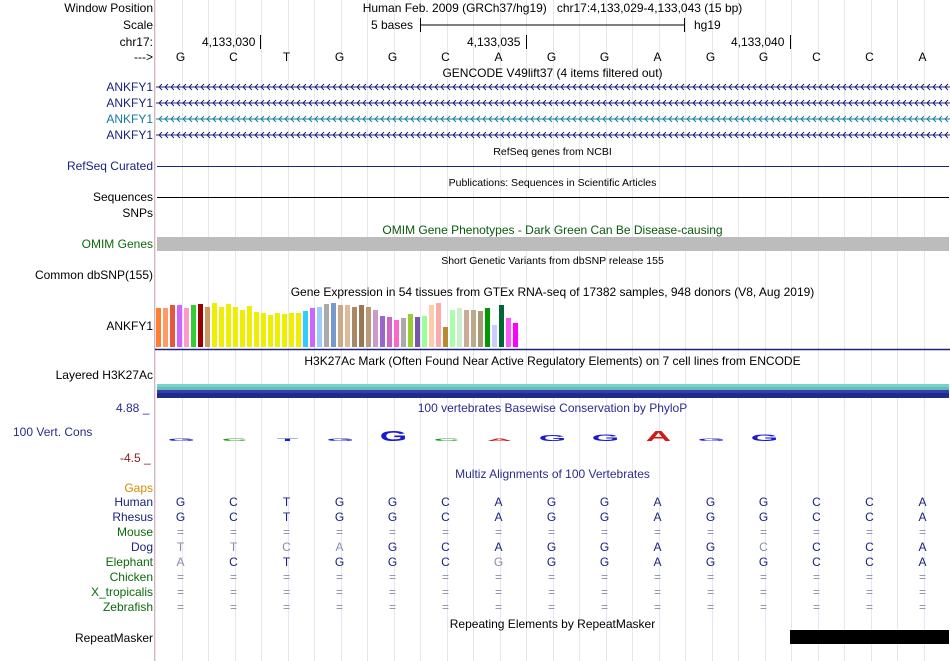  What do you see at coordinates (553, 197) in the screenshot?
I see `publications-line` at bounding box center [553, 197].